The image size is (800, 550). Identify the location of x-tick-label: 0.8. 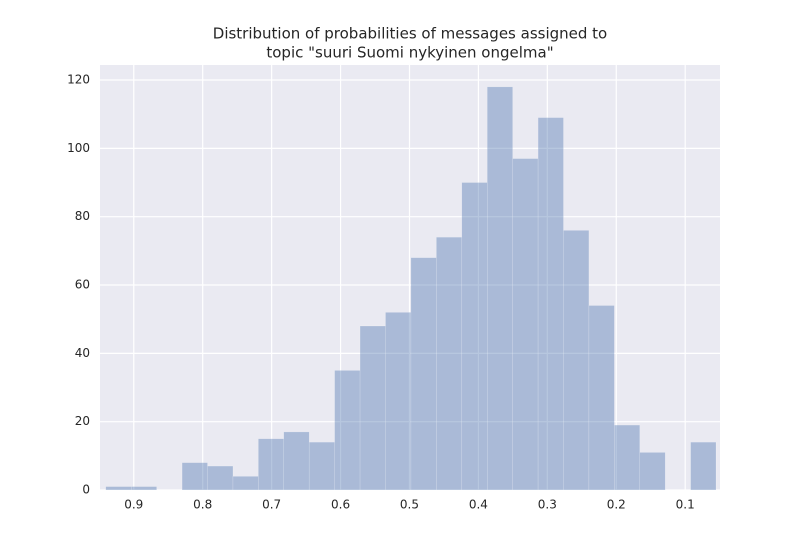
(202, 505).